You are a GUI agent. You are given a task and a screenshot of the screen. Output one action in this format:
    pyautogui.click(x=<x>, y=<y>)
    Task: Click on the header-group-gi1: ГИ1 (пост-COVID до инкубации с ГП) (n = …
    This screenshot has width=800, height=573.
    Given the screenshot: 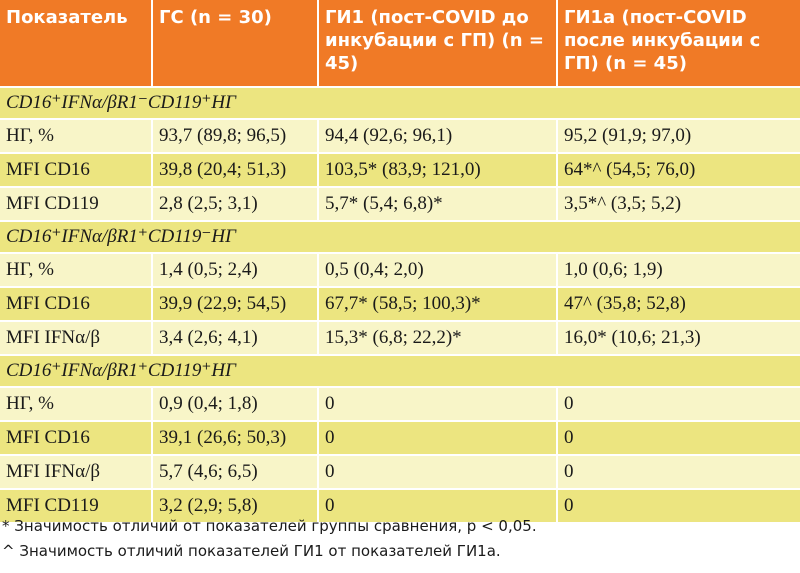 What is the action you would take?
    pyautogui.click(x=438, y=44)
    